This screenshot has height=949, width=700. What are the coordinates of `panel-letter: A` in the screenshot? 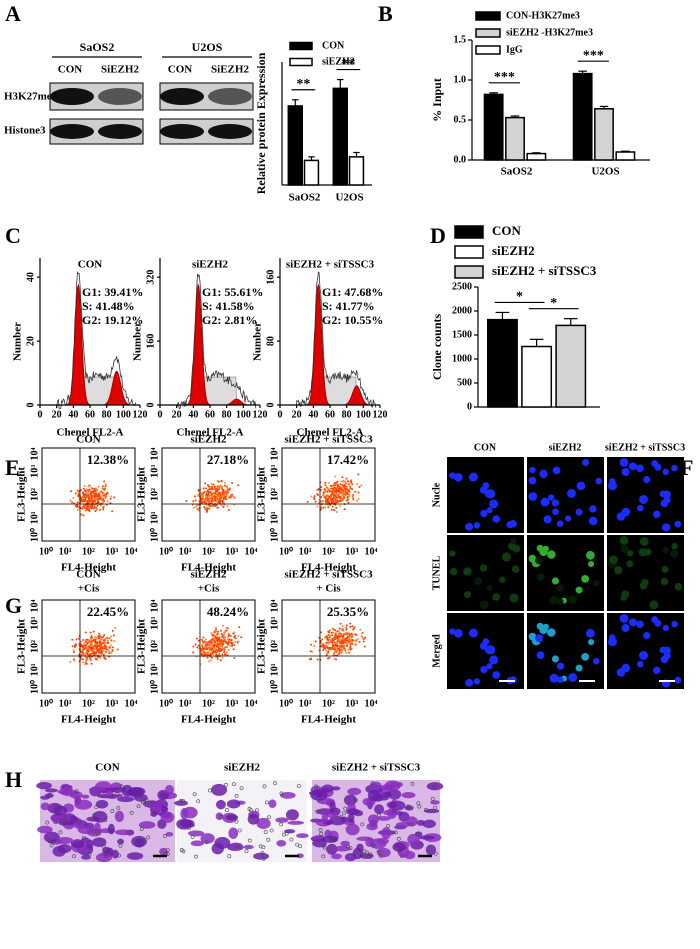 It's located at (13, 13).